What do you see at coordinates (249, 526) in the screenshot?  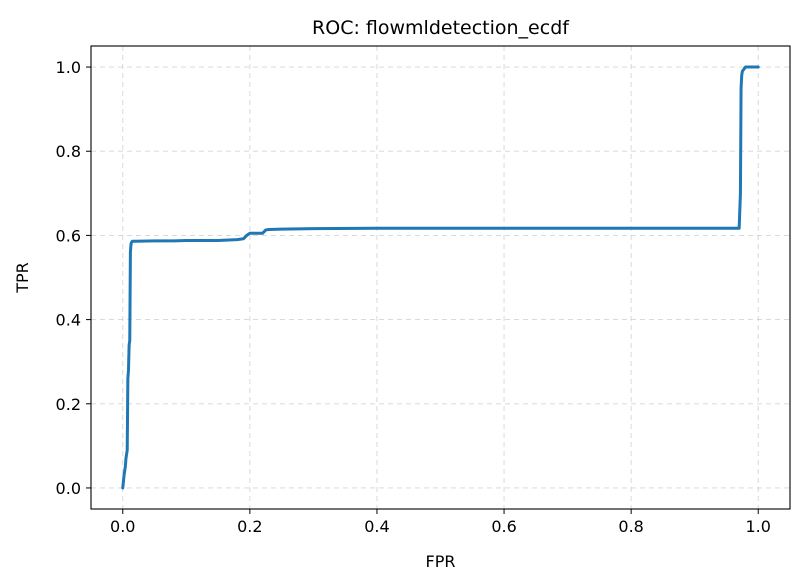 I see `x-tick-label: 0.2` at bounding box center [249, 526].